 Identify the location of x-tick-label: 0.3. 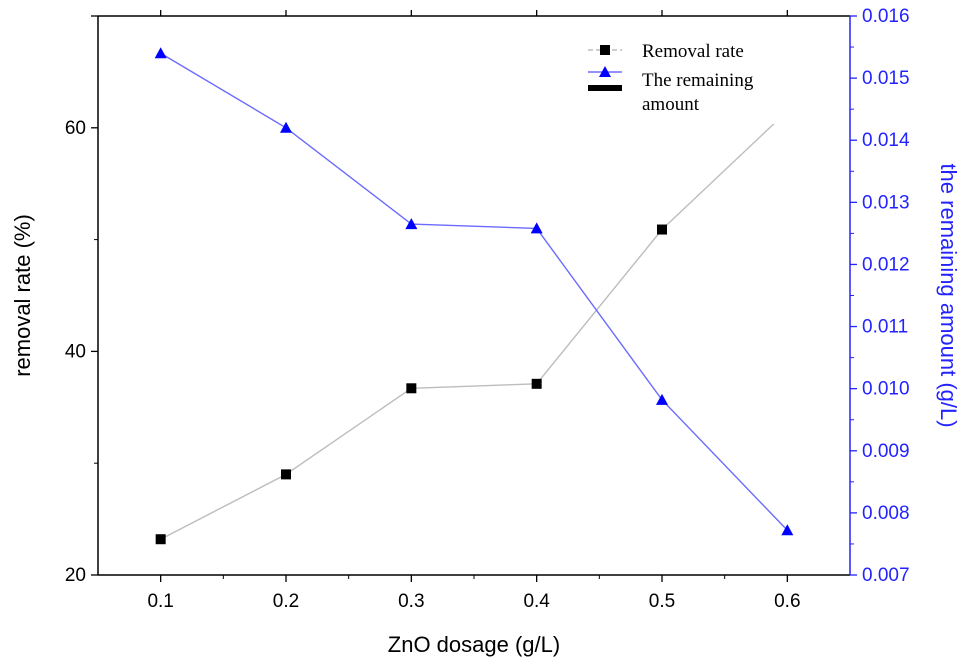
(411, 601).